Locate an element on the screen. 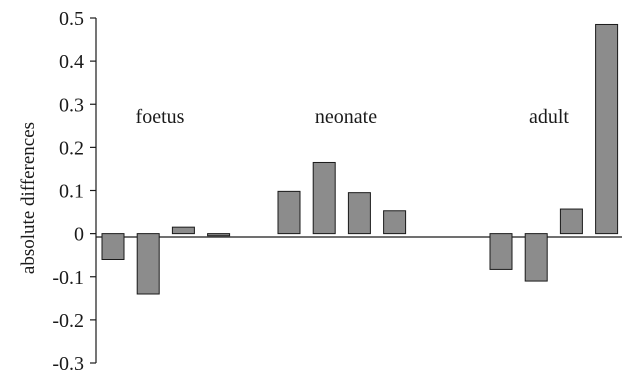  y-tick-label: -0.1 is located at coordinates (68, 278).